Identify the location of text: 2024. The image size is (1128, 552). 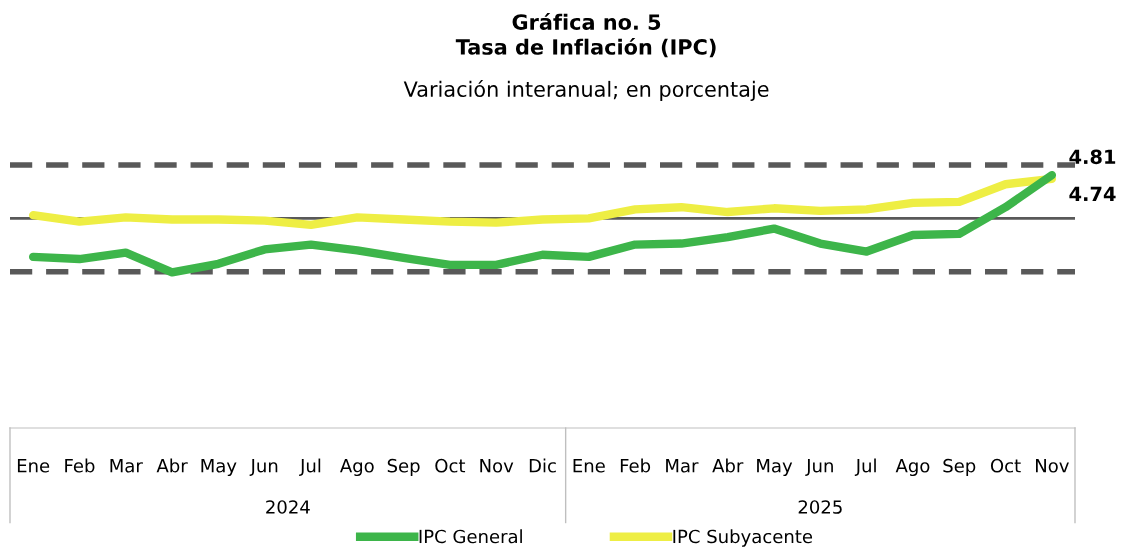
(288, 507).